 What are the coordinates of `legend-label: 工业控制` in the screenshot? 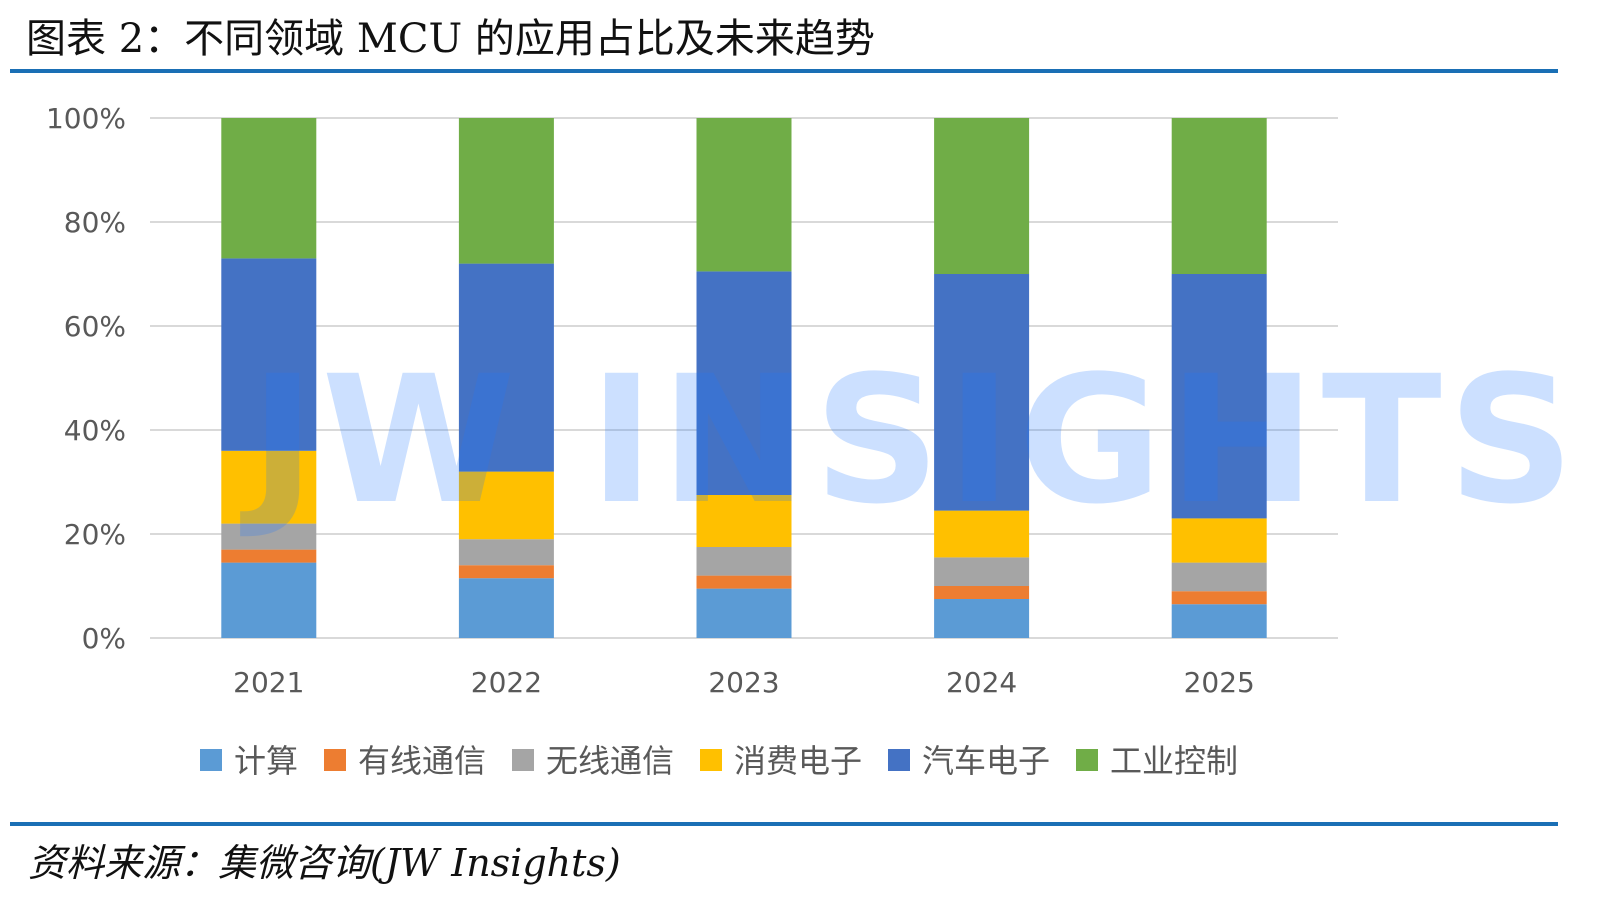 It's located at (1174, 761).